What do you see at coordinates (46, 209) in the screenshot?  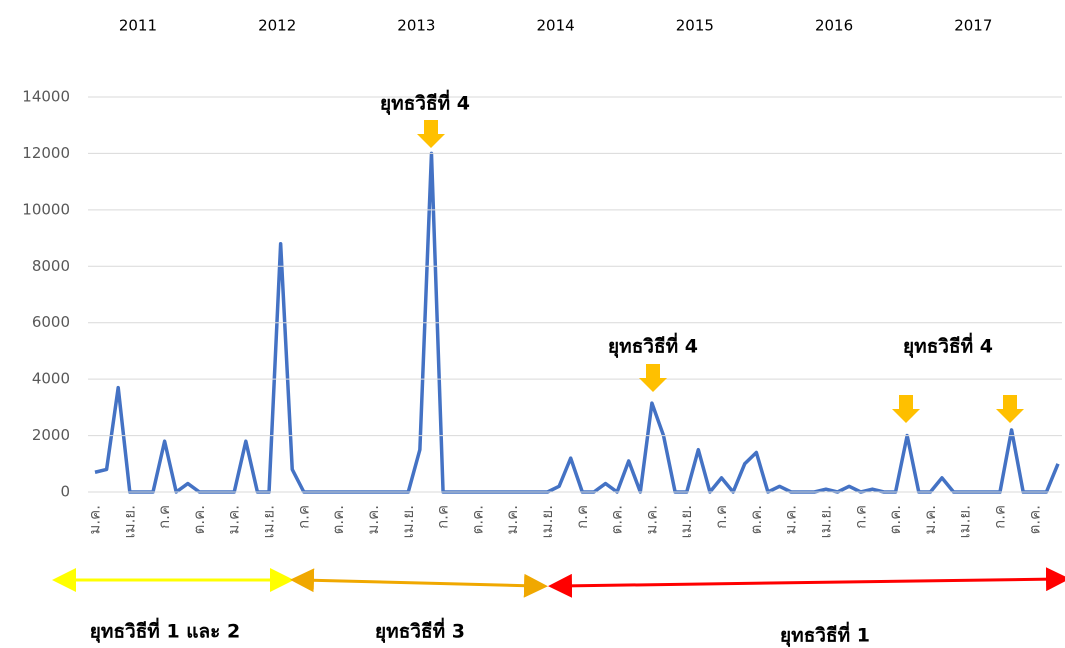 I see `y-tick-label: 10000` at bounding box center [46, 209].